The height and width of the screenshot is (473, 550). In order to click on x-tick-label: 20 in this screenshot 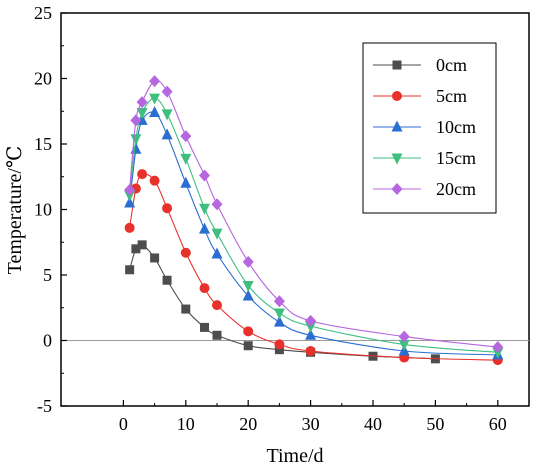, I will do `click(248, 424)`.